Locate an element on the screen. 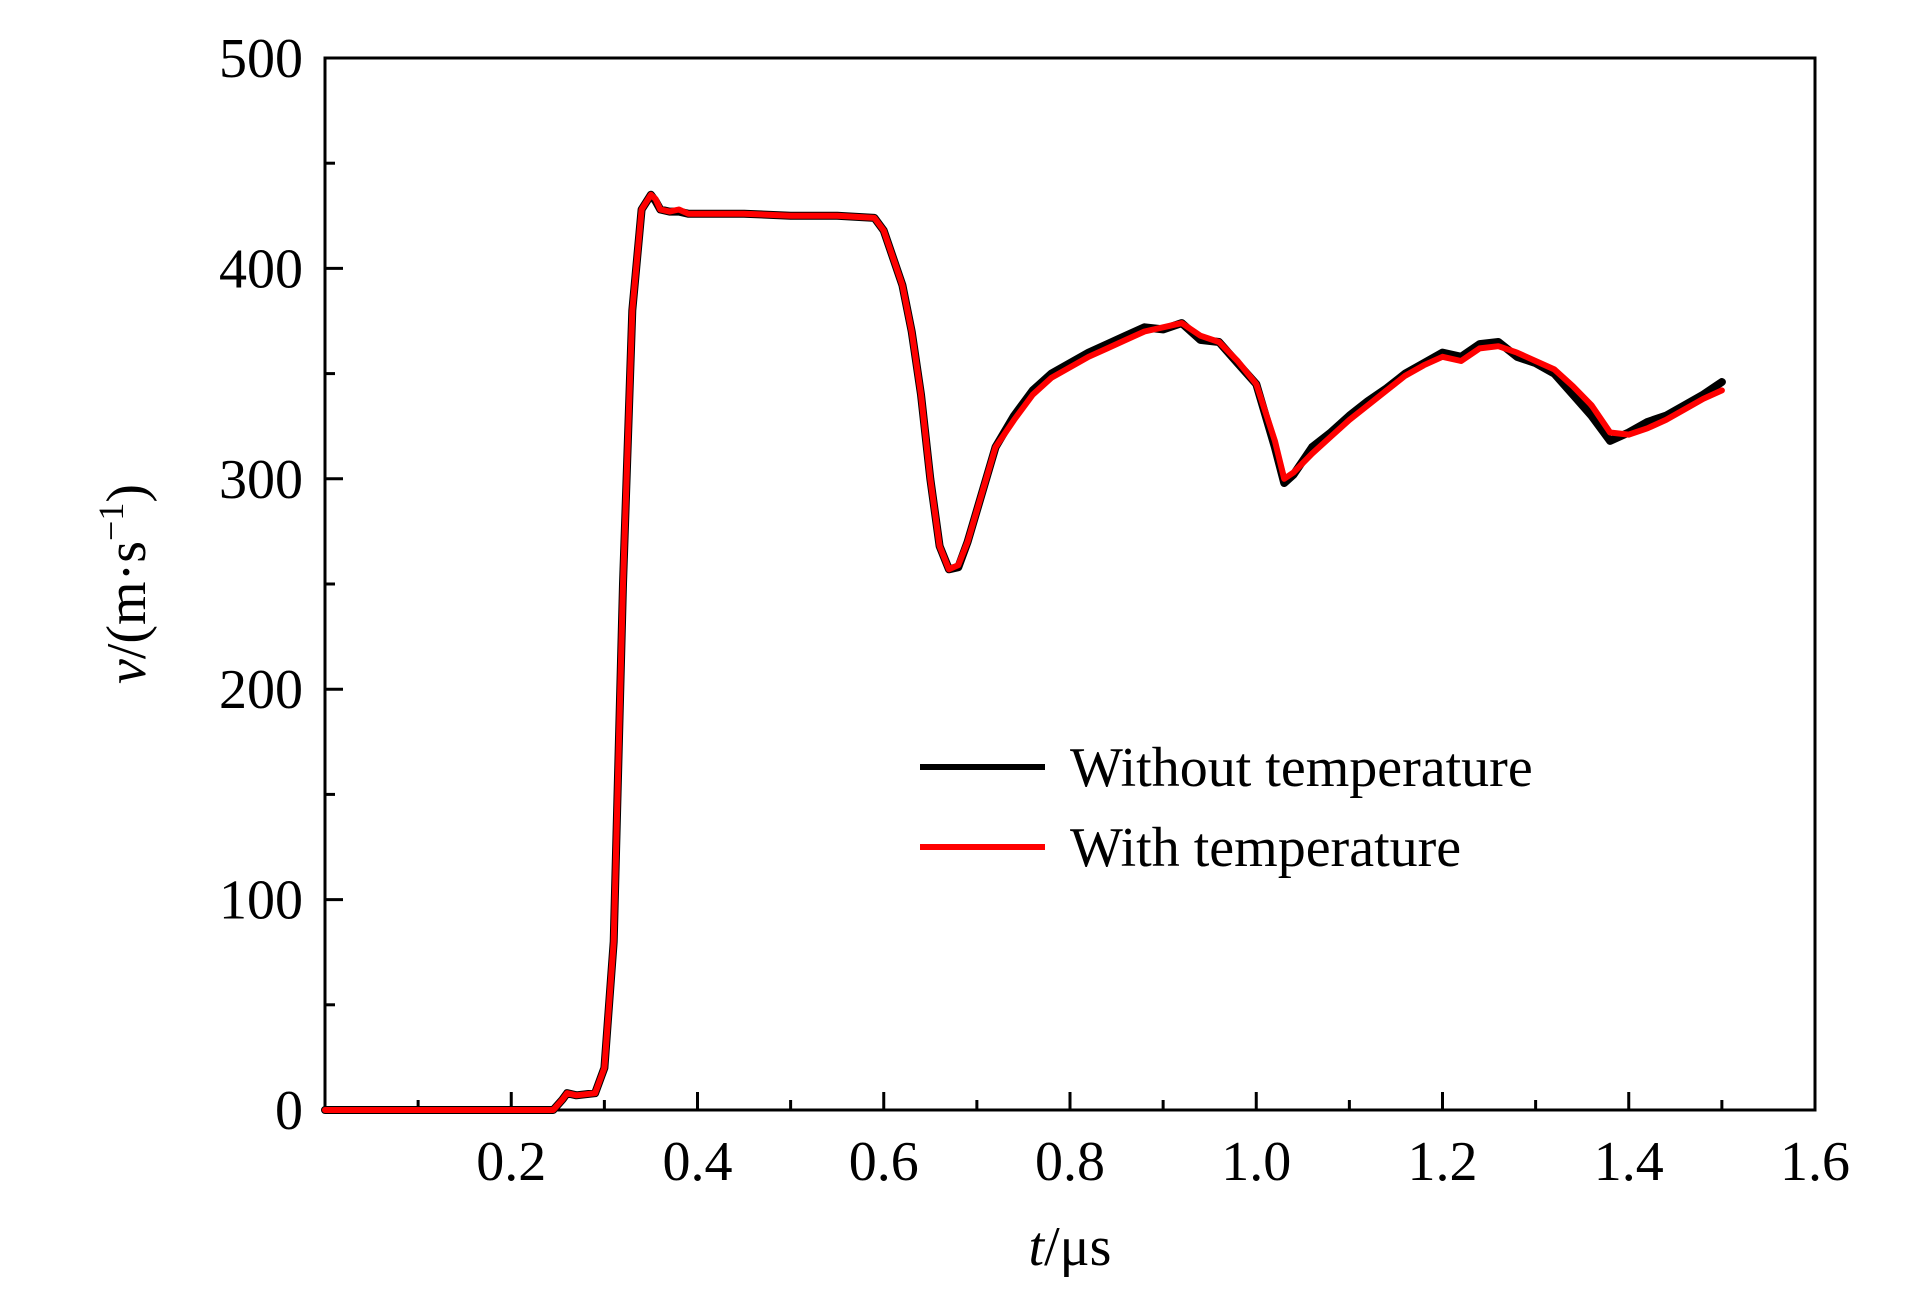 The height and width of the screenshot is (1299, 1923). y-axis-label: v/(m·s−1) is located at coordinates (124, 584).